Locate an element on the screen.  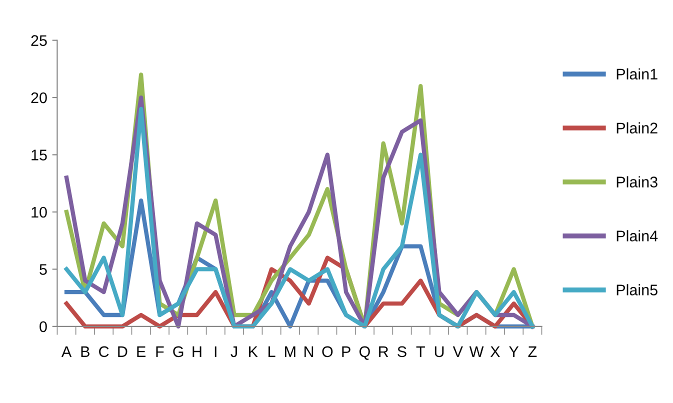
legend-label: Plain5 is located at coordinates (637, 290).